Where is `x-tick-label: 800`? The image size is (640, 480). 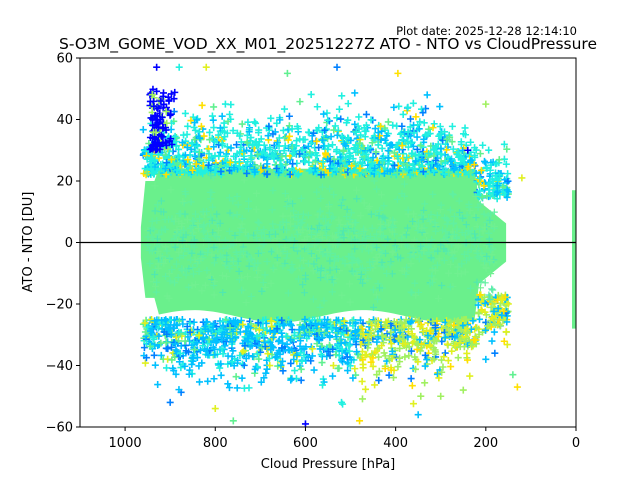
x-tick-label: 800 is located at coordinates (215, 443).